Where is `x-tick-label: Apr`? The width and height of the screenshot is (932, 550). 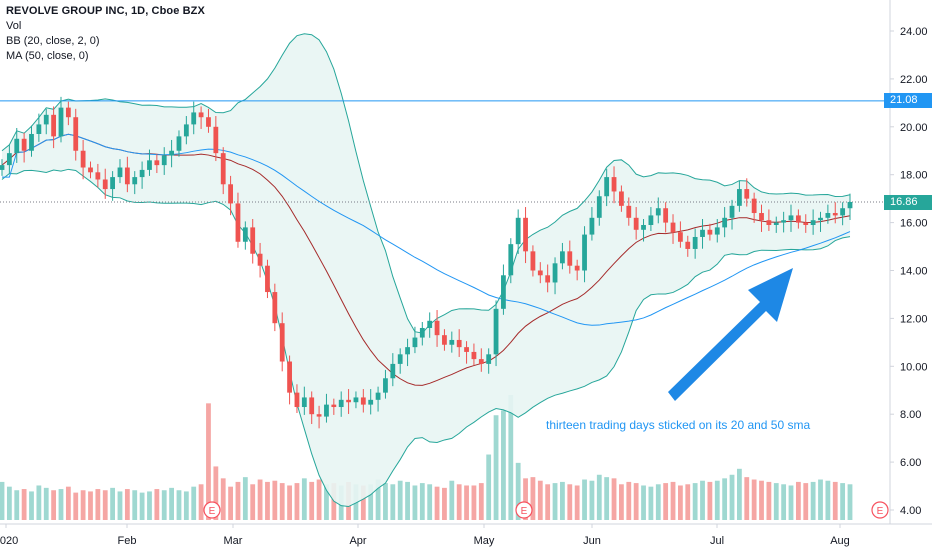 x-tick-label: Apr is located at coordinates (357, 541).